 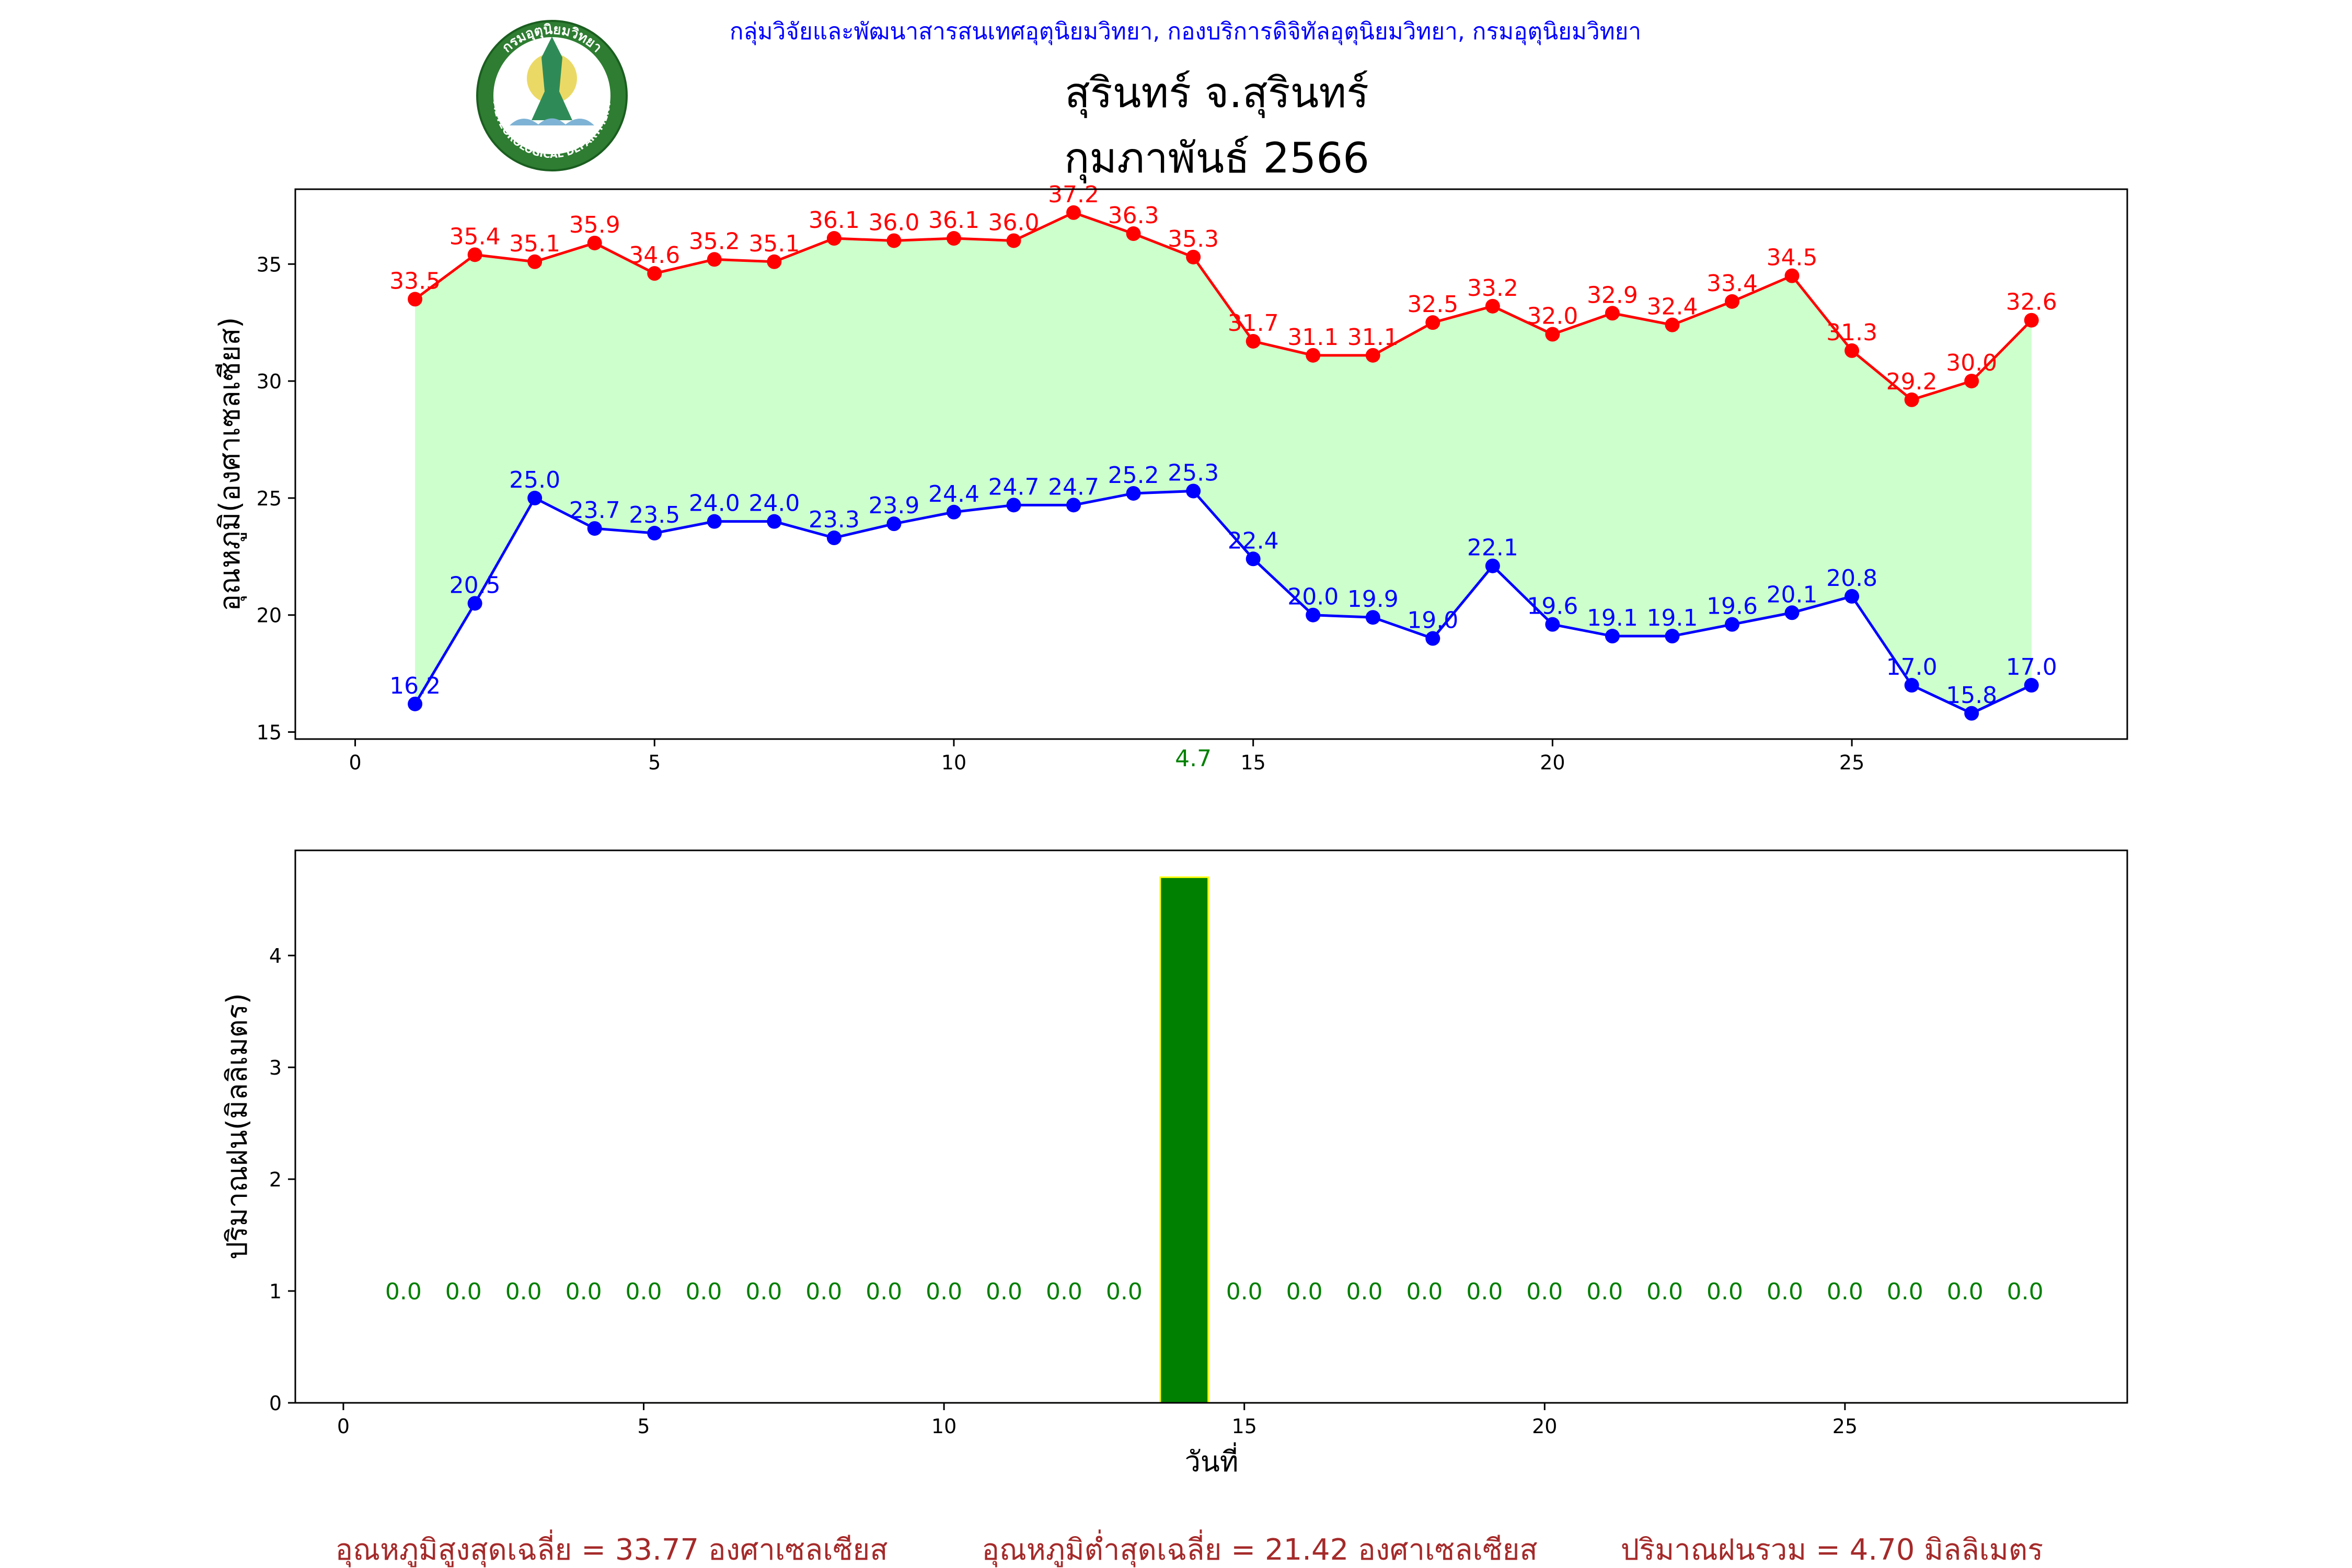 What do you see at coordinates (269, 264) in the screenshot?
I see `temperature-y-tick-label: 35` at bounding box center [269, 264].